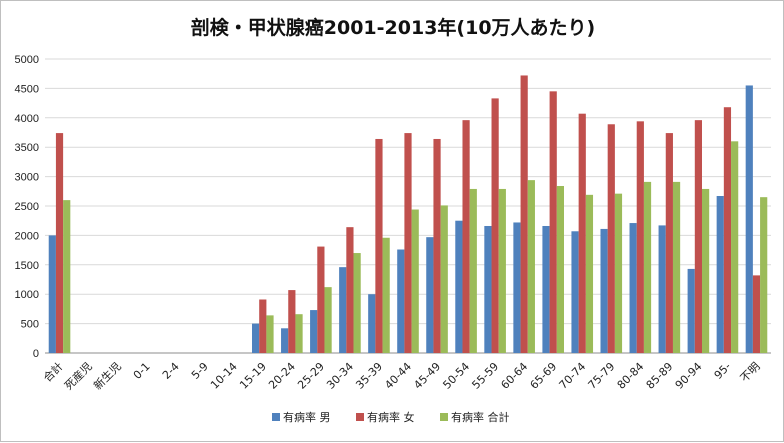 The image size is (784, 443). I want to click on x-tick-label: 85-89, so click(660, 376).